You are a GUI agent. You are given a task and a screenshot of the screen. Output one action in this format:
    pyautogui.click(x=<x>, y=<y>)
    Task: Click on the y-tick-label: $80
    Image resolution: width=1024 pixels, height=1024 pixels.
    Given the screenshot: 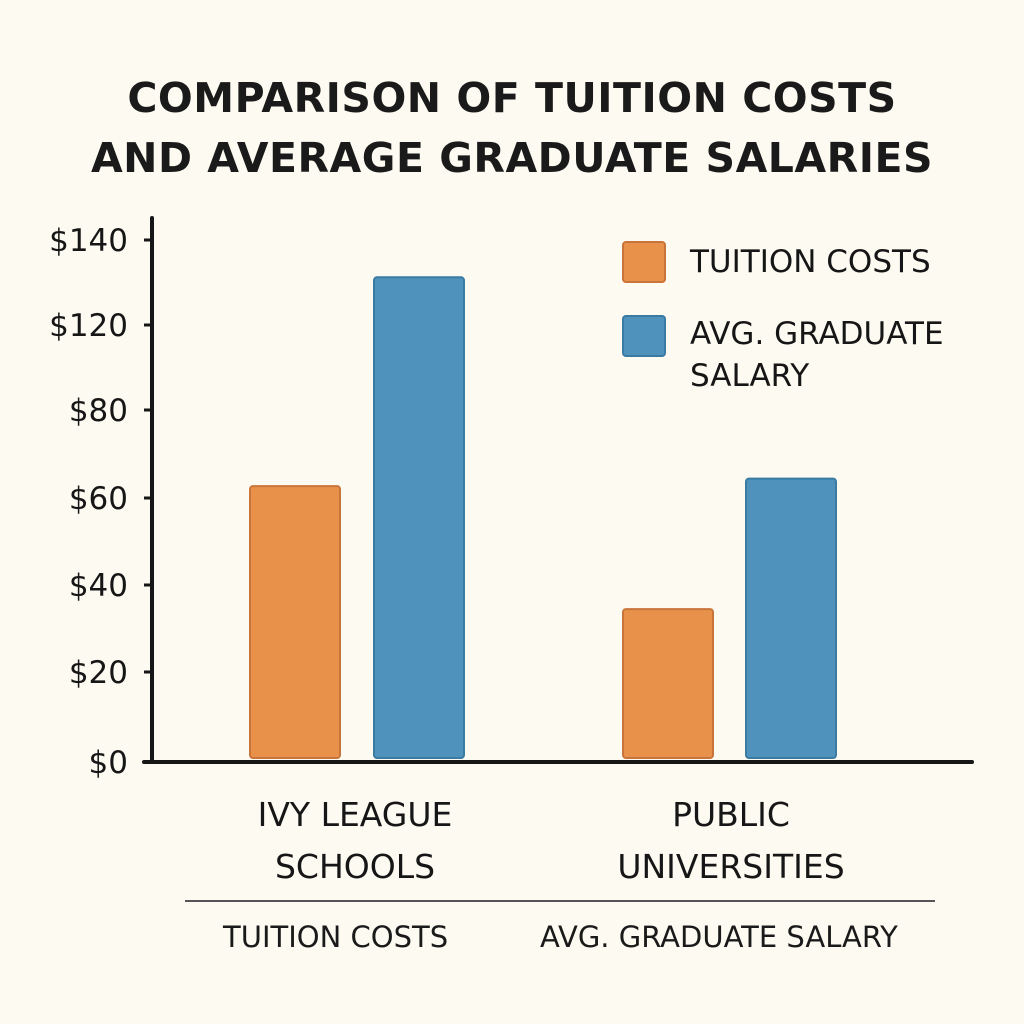 What is the action you would take?
    pyautogui.click(x=98, y=411)
    